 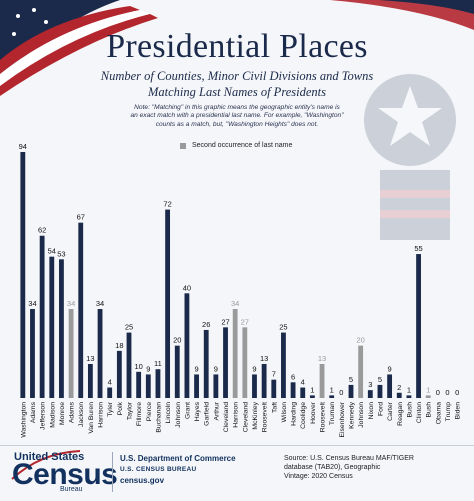 What do you see at coordinates (390, 411) in the screenshot?
I see `category-label: Carter` at bounding box center [390, 411].